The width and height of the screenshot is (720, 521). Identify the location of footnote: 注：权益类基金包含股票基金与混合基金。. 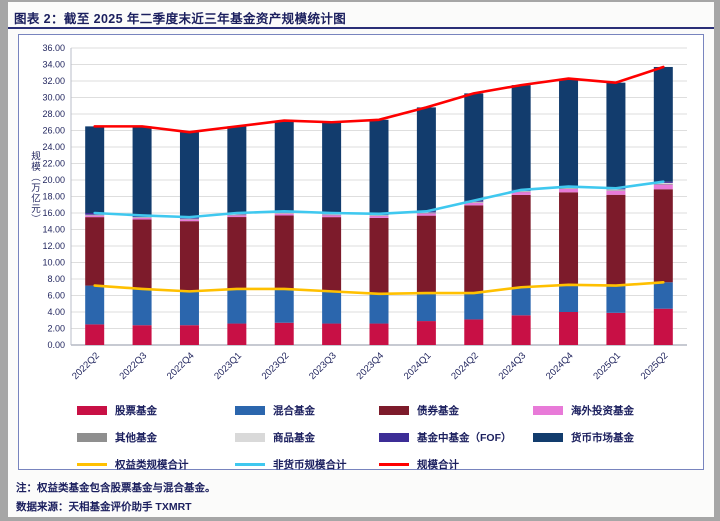
(116, 488).